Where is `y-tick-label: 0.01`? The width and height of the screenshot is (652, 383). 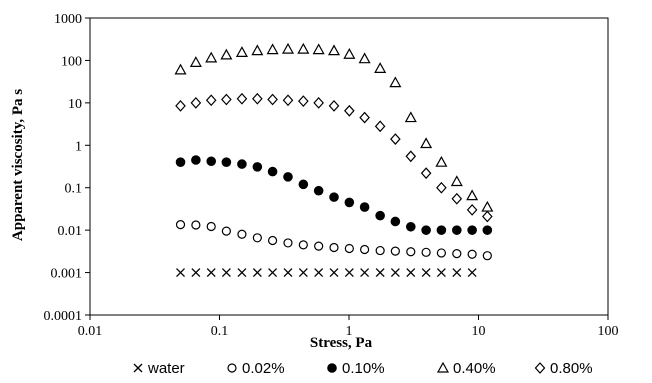 y-tick-label: 0.01 is located at coordinates (70, 231).